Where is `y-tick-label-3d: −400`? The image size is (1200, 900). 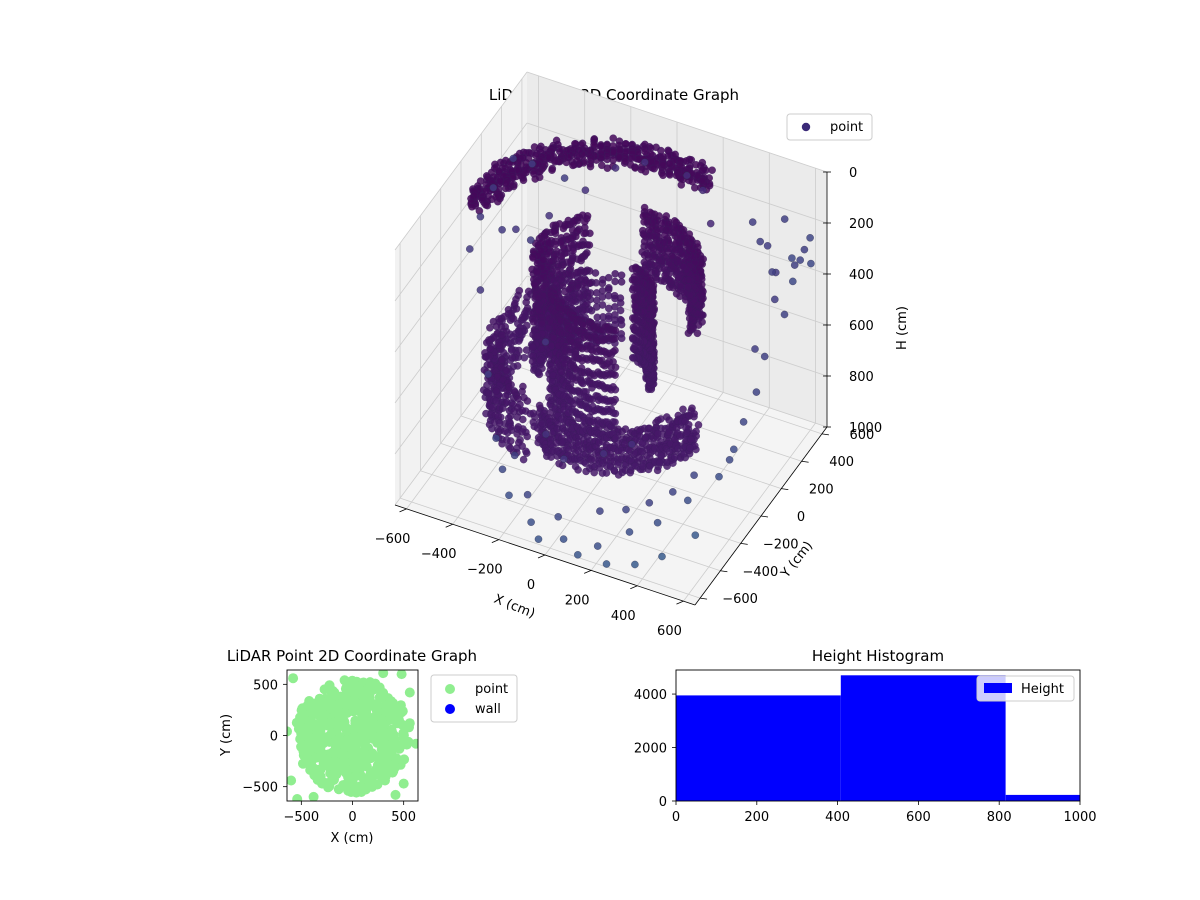 y-tick-label-3d: −400 is located at coordinates (761, 572).